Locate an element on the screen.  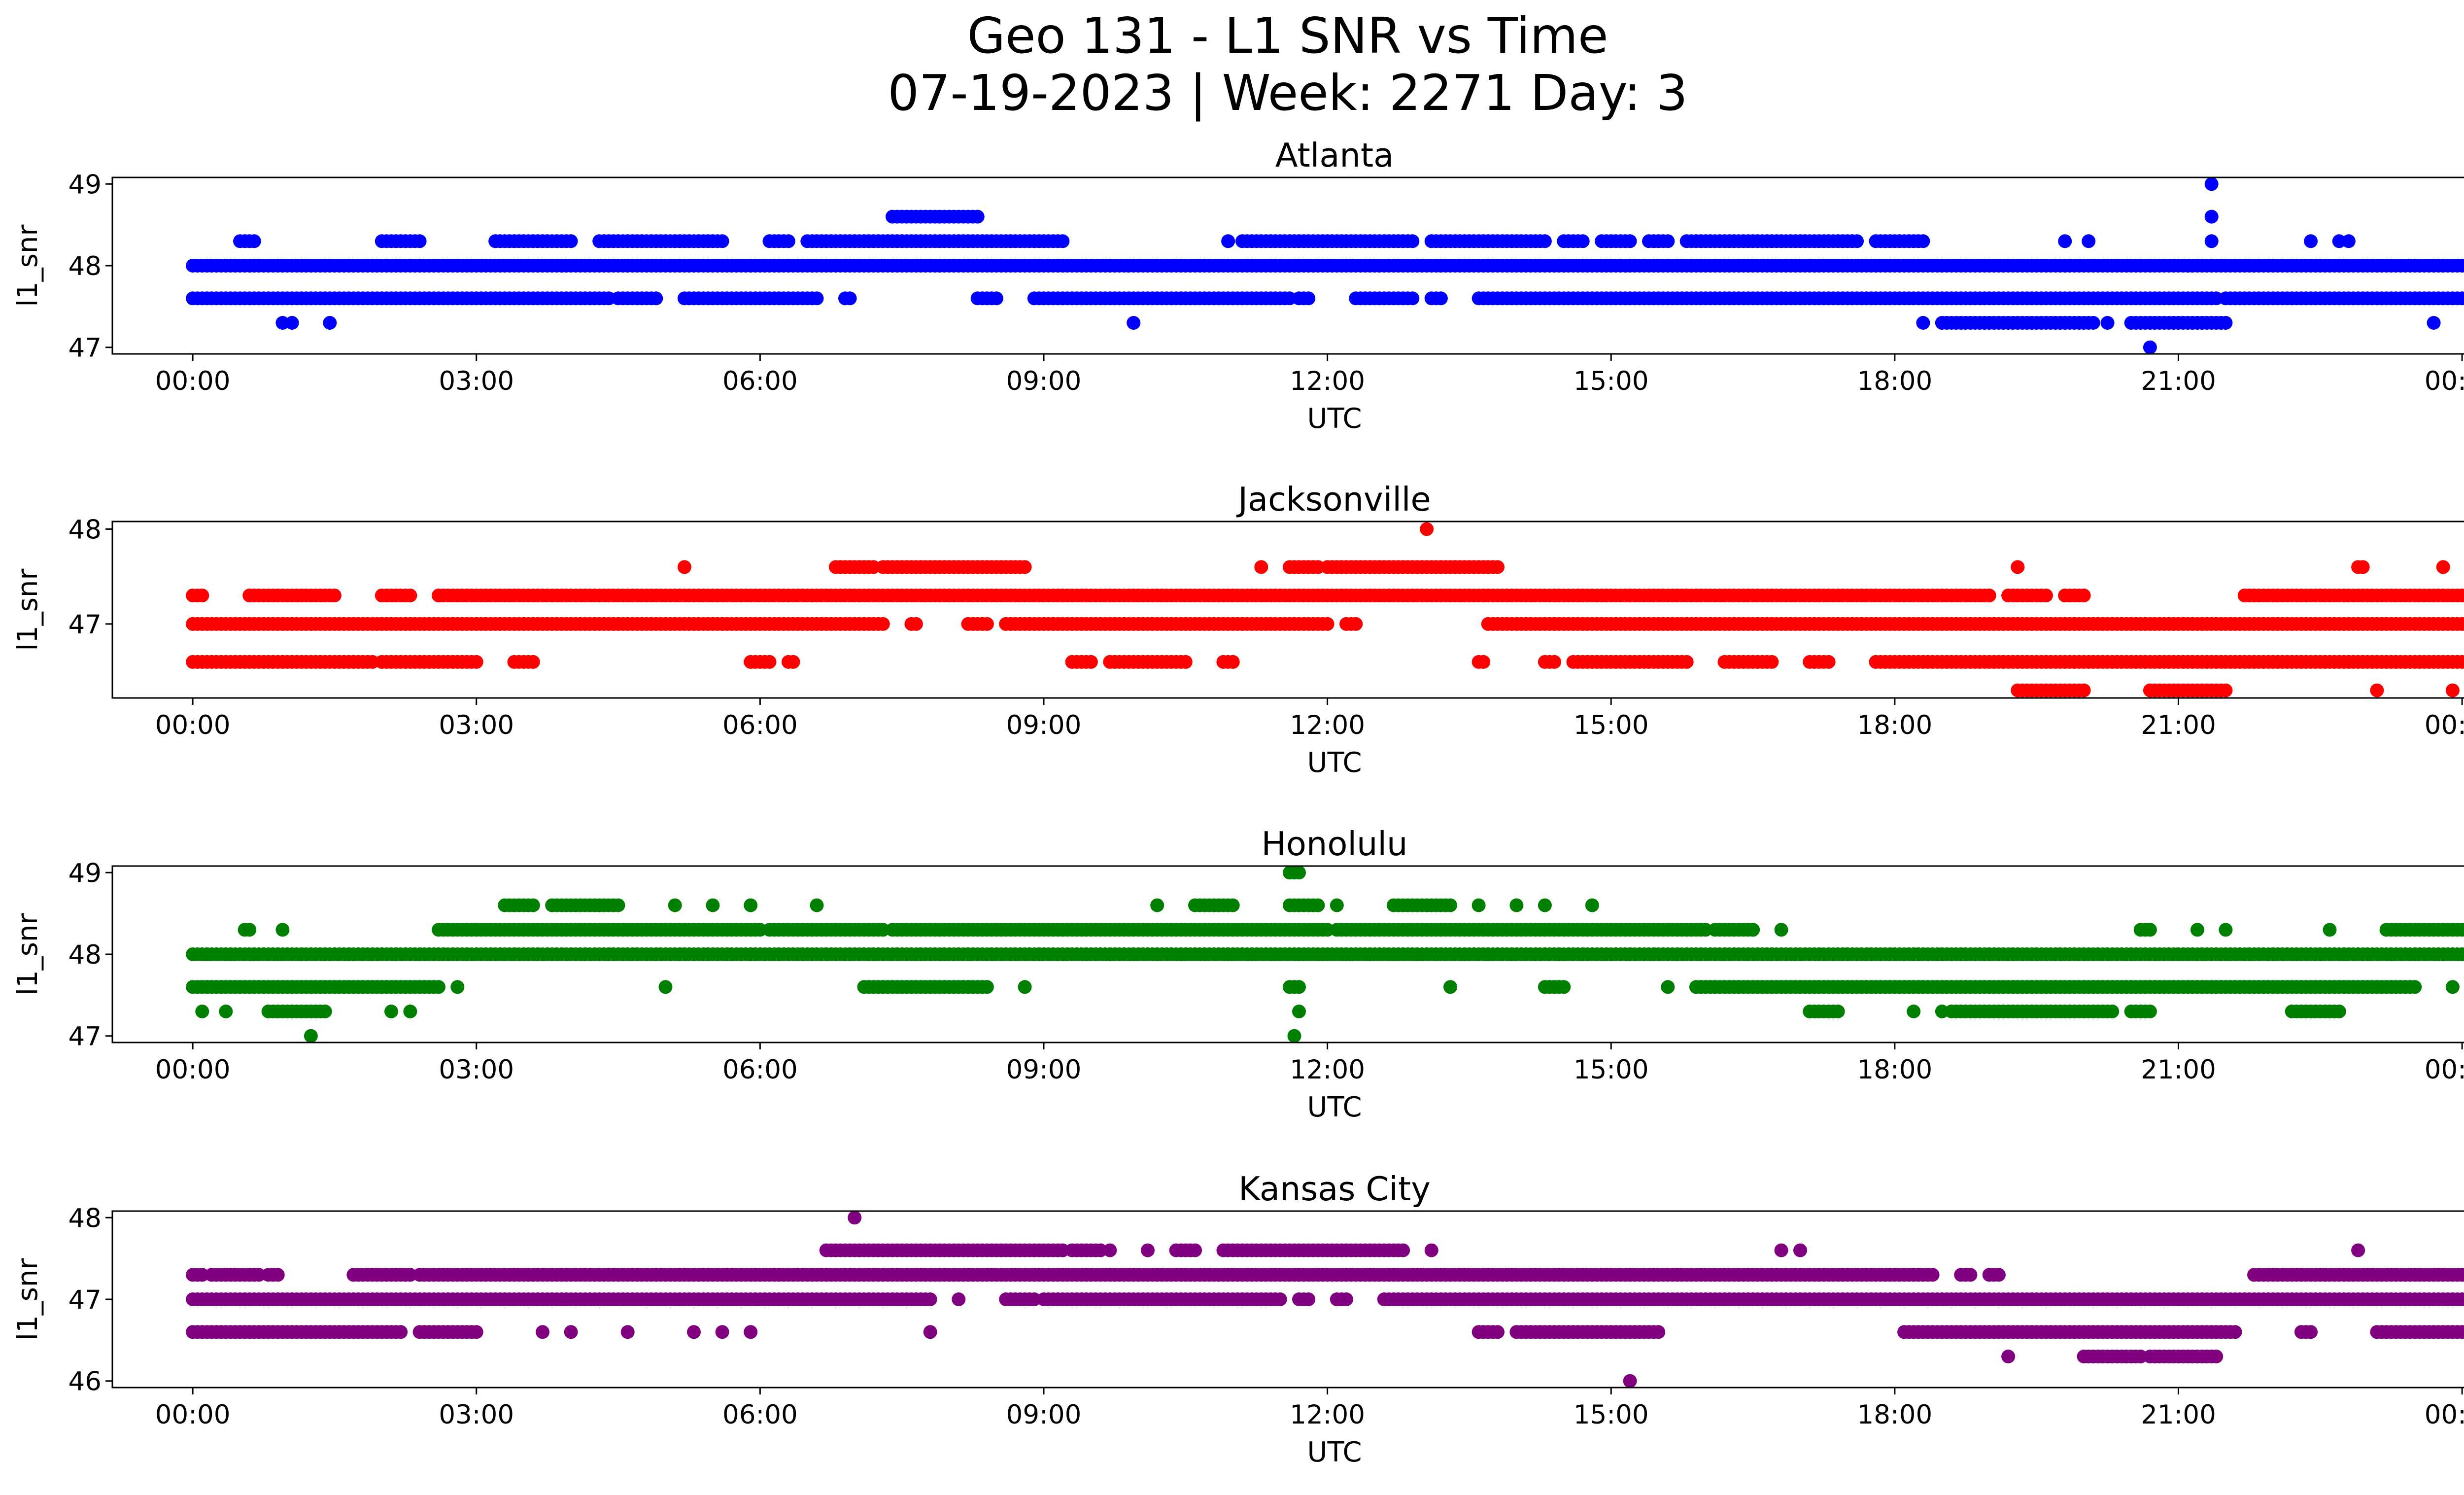
subplot-title: Honolulu is located at coordinates (1335, 844).